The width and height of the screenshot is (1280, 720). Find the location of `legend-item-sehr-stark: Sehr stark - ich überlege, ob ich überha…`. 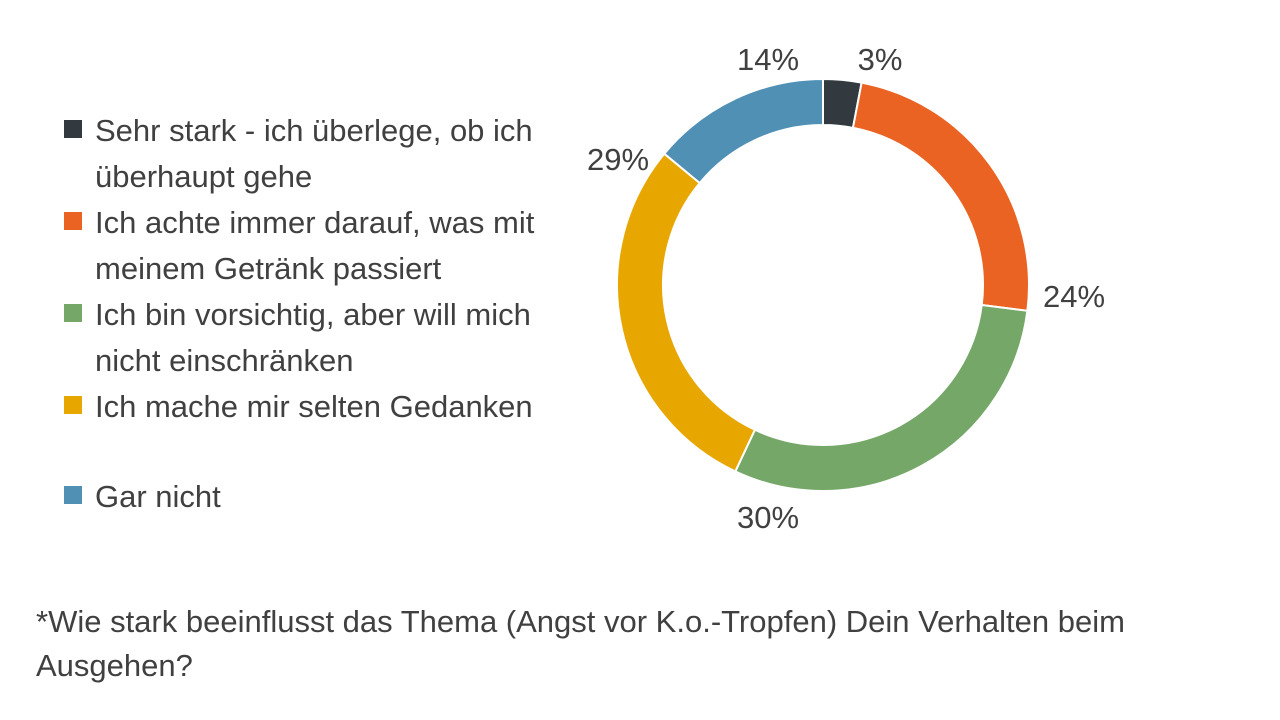

legend-item-sehr-stark: Sehr stark - ich überlege, ob ich überha… is located at coordinates (334, 154).